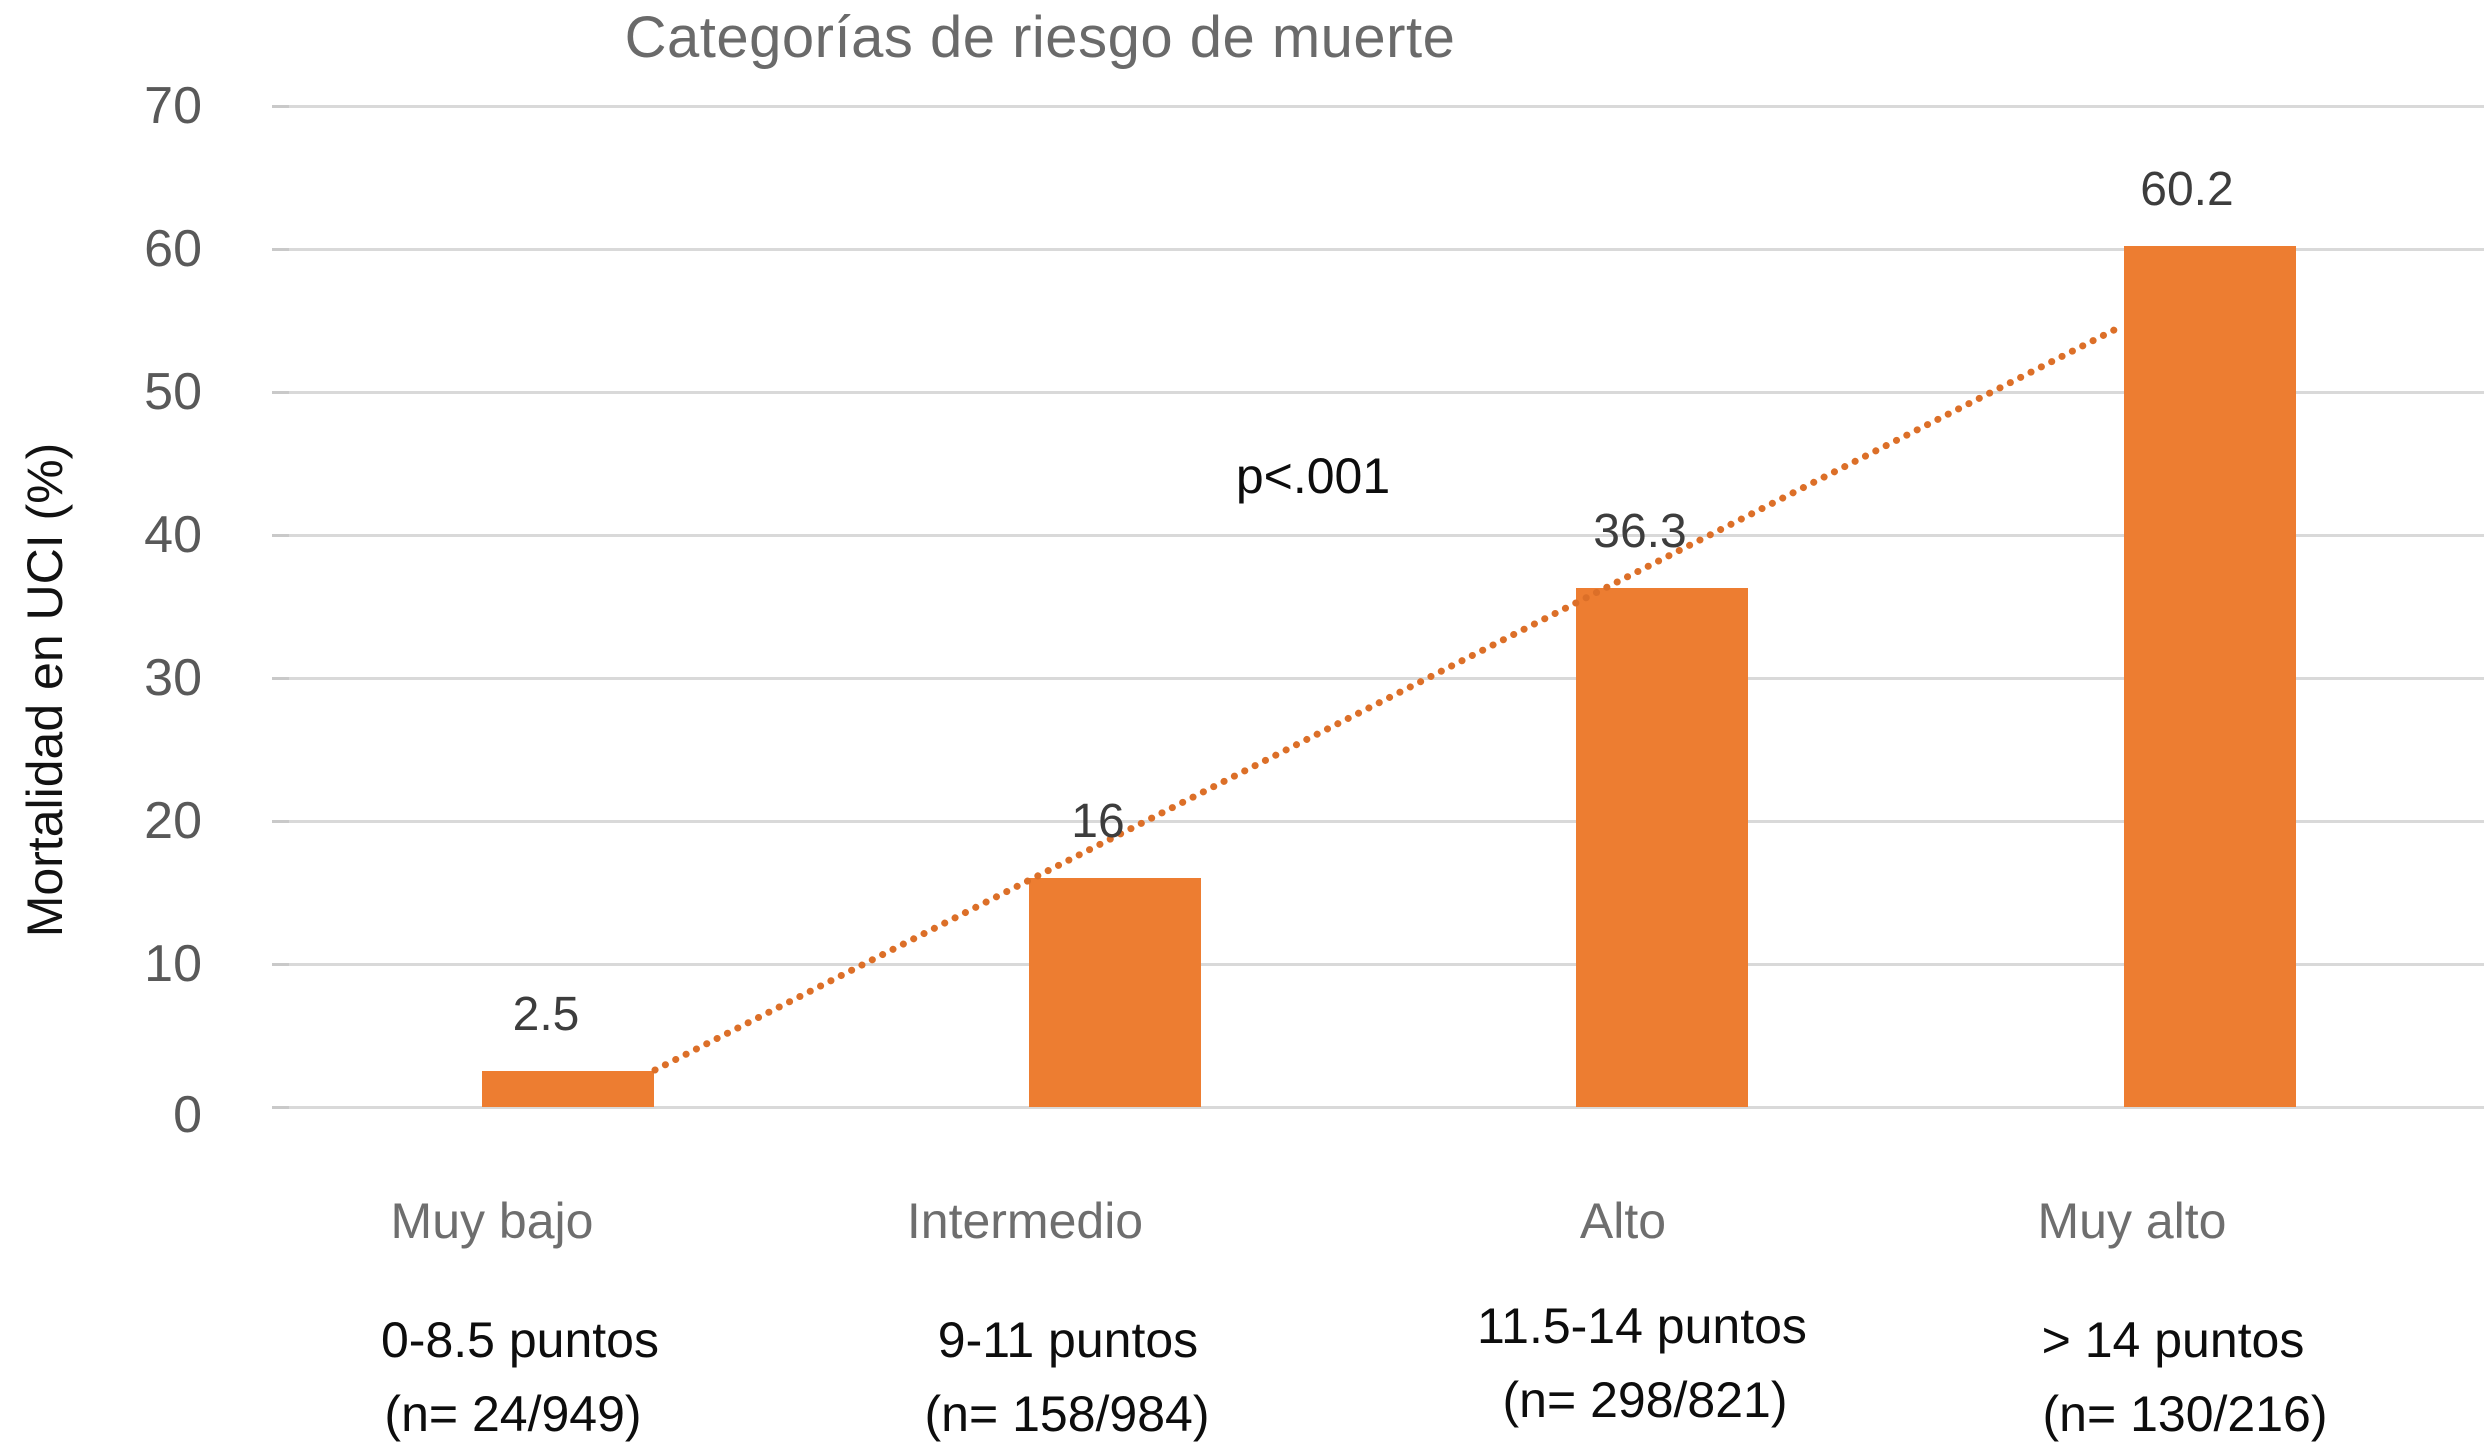 The width and height of the screenshot is (2484, 1444). Describe the element at coordinates (492, 1221) in the screenshot. I see `category-label-0: Muy bajo` at that location.